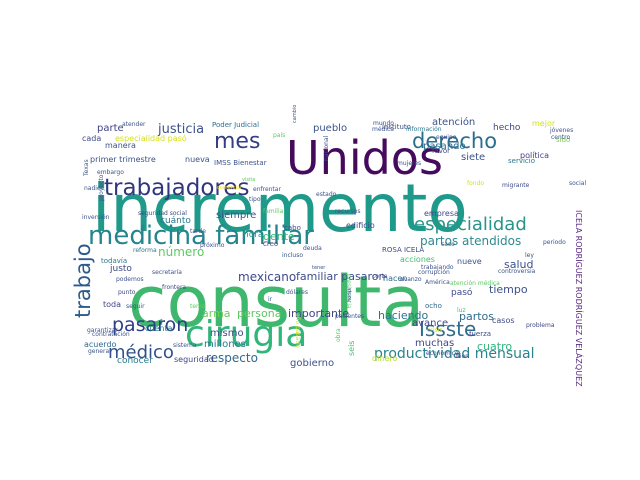  What do you see at coordinates (448, 244) in the screenshot?
I see `word-134: caso` at bounding box center [448, 244].